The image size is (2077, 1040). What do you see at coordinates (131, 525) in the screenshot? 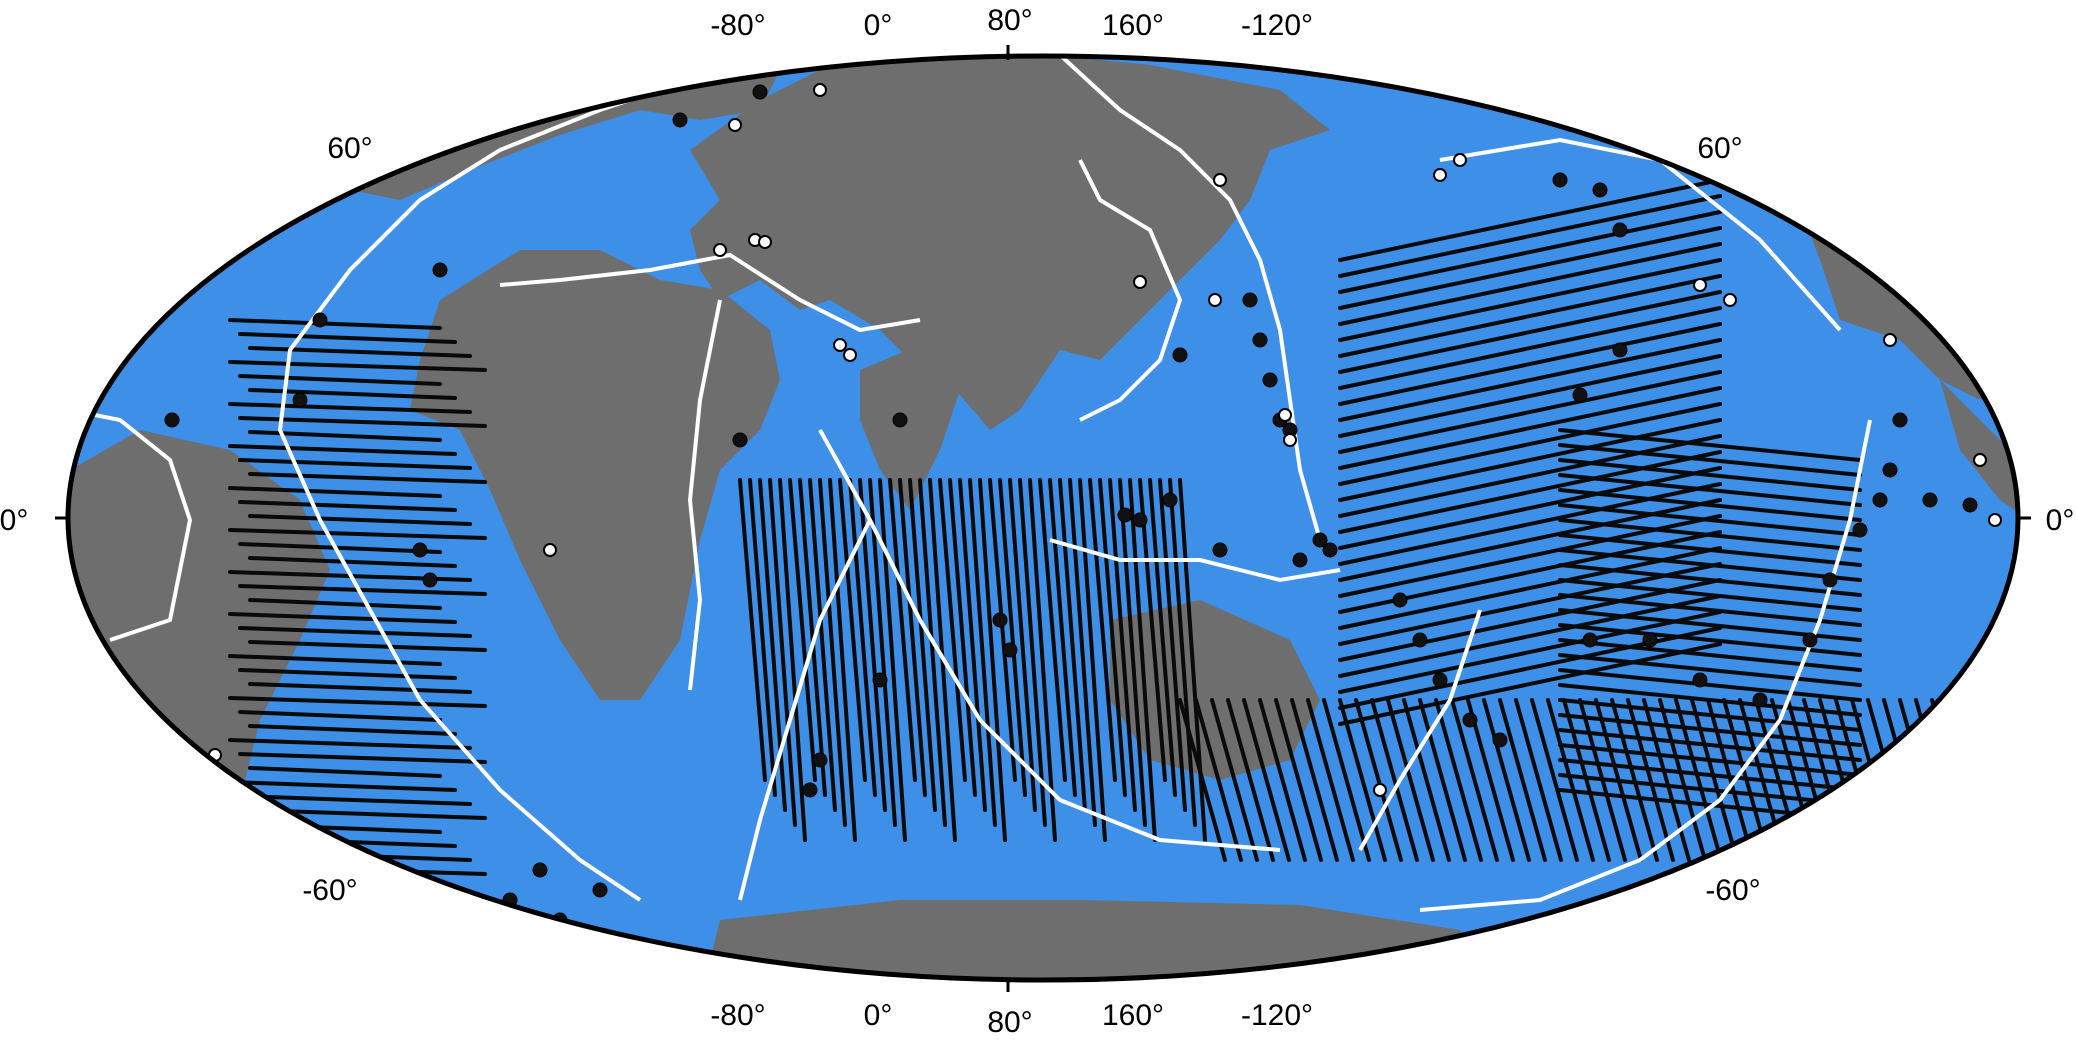
I see `south-america-boundary` at bounding box center [131, 525].